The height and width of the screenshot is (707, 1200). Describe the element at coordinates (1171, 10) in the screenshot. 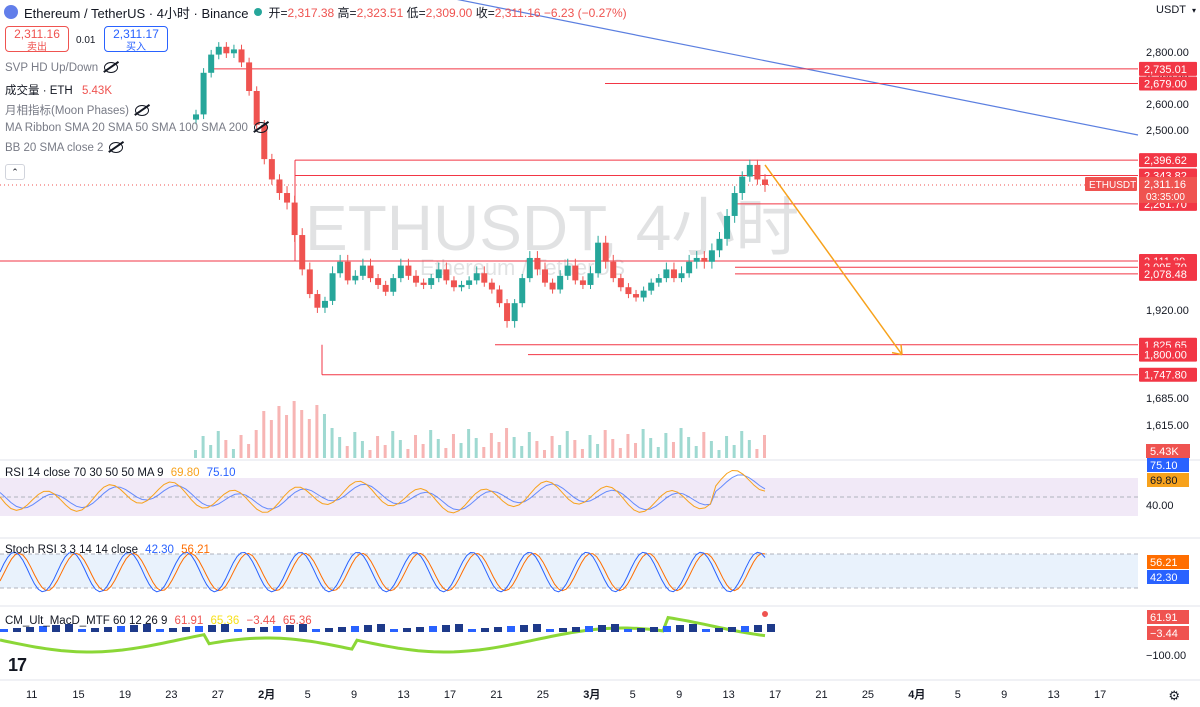

I see `currency-selector: USDT` at that location.